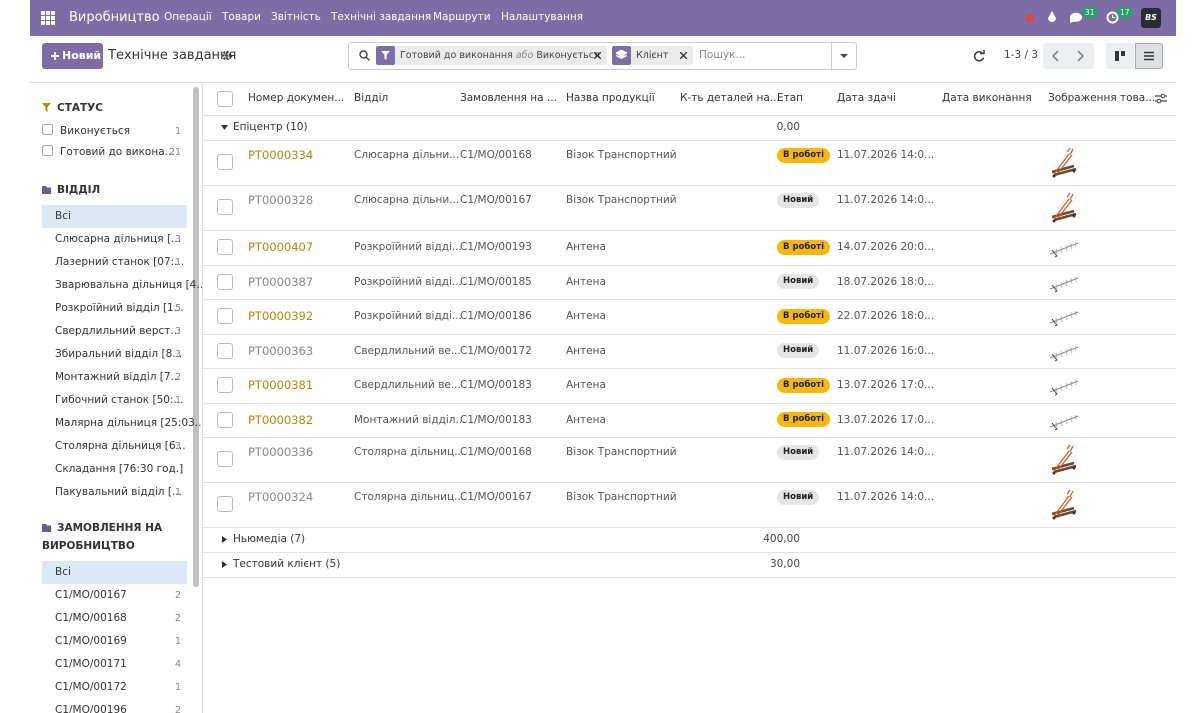  I want to click on cell-number: PT0000387, so click(281, 281).